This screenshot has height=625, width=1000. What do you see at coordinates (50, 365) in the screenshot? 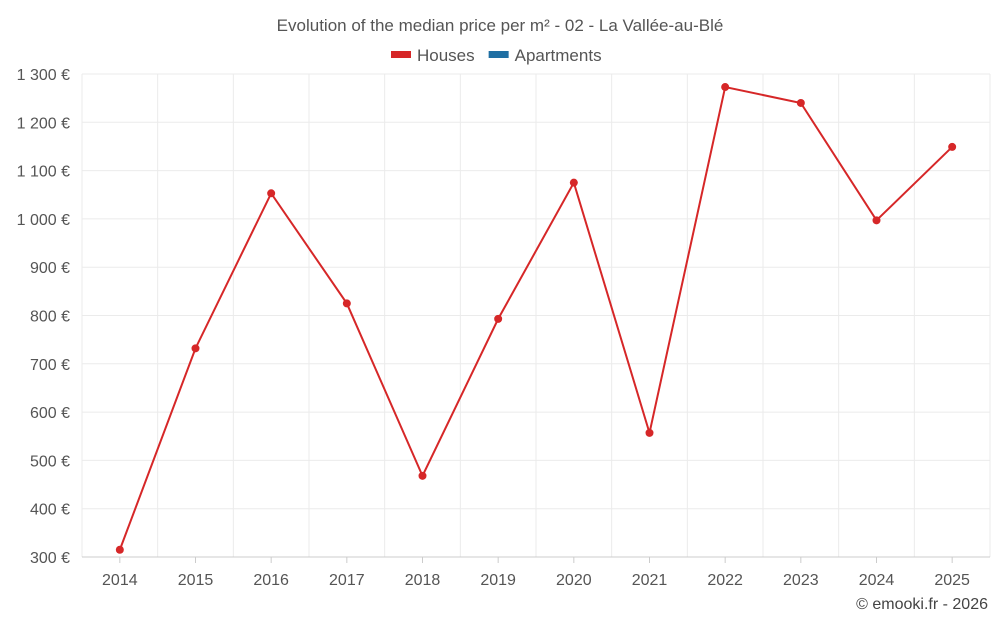
I see `y-tick-label: 700 €` at bounding box center [50, 365].